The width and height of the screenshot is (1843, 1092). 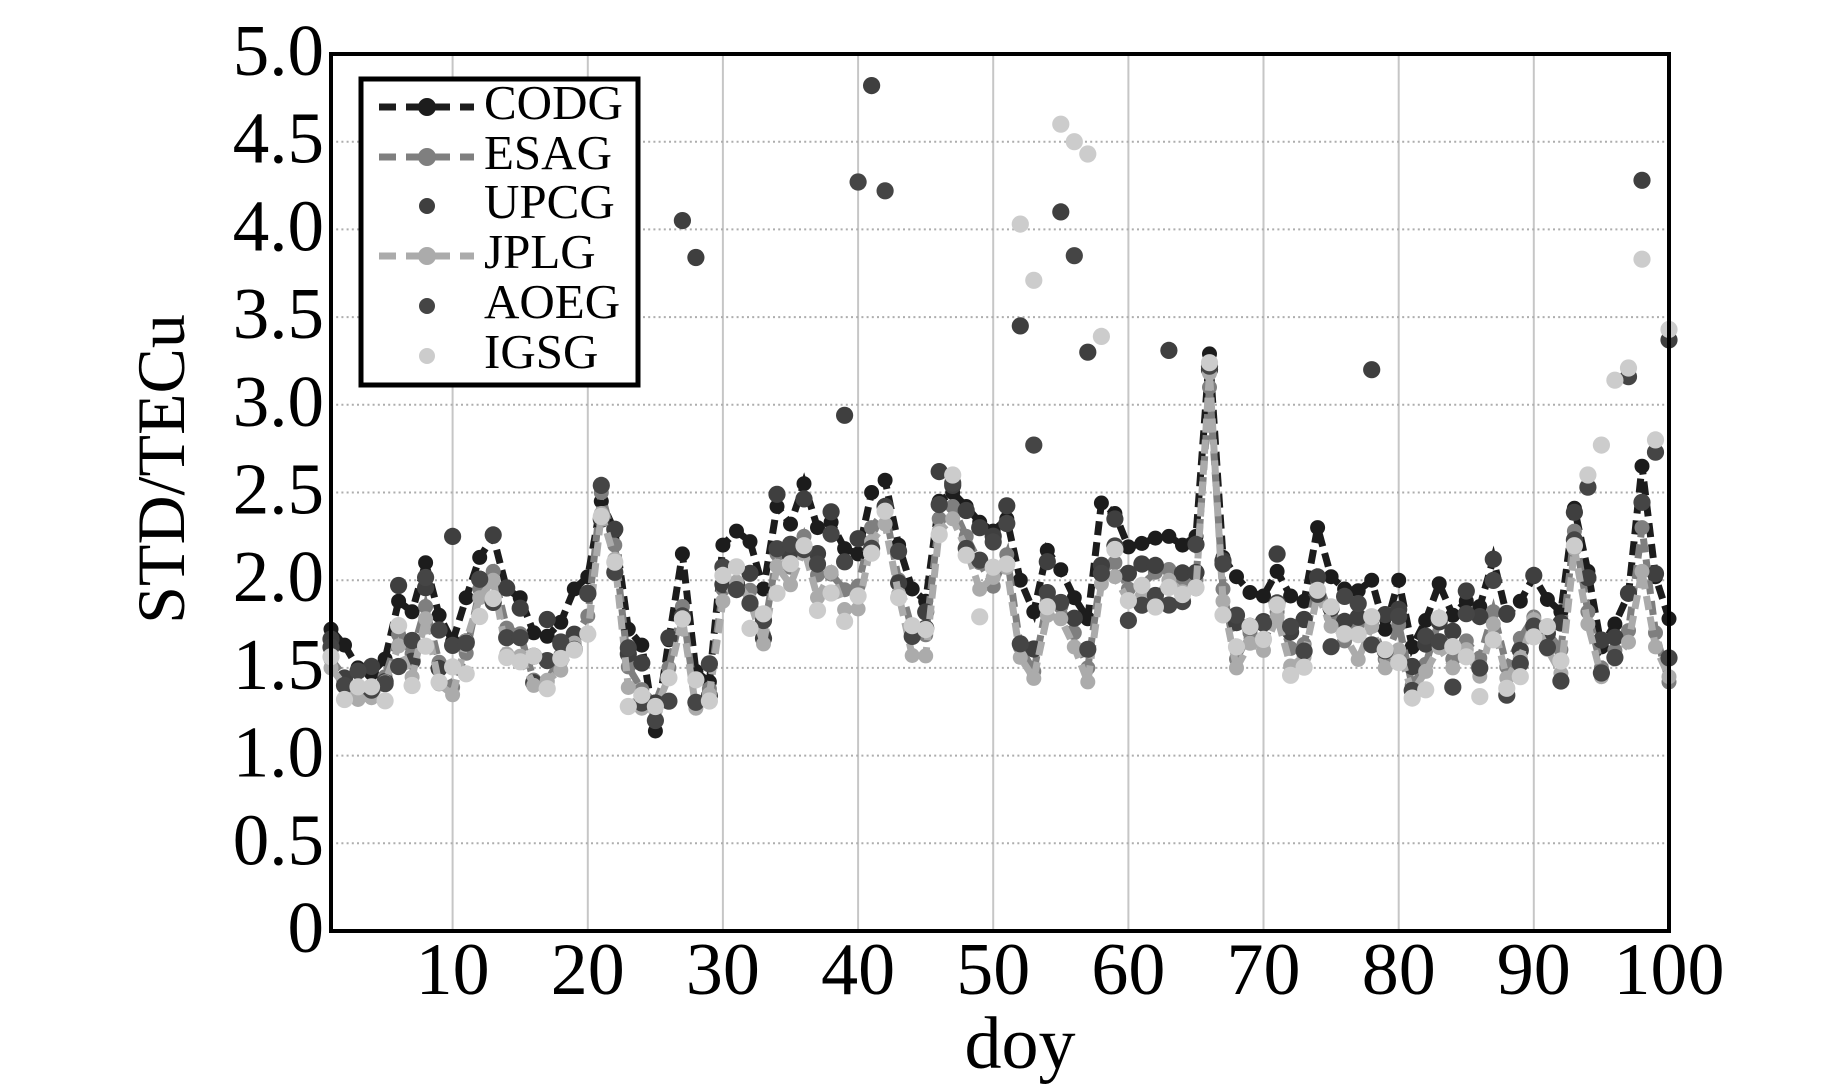 I want to click on svg-text: 40, so click(x=858, y=970).